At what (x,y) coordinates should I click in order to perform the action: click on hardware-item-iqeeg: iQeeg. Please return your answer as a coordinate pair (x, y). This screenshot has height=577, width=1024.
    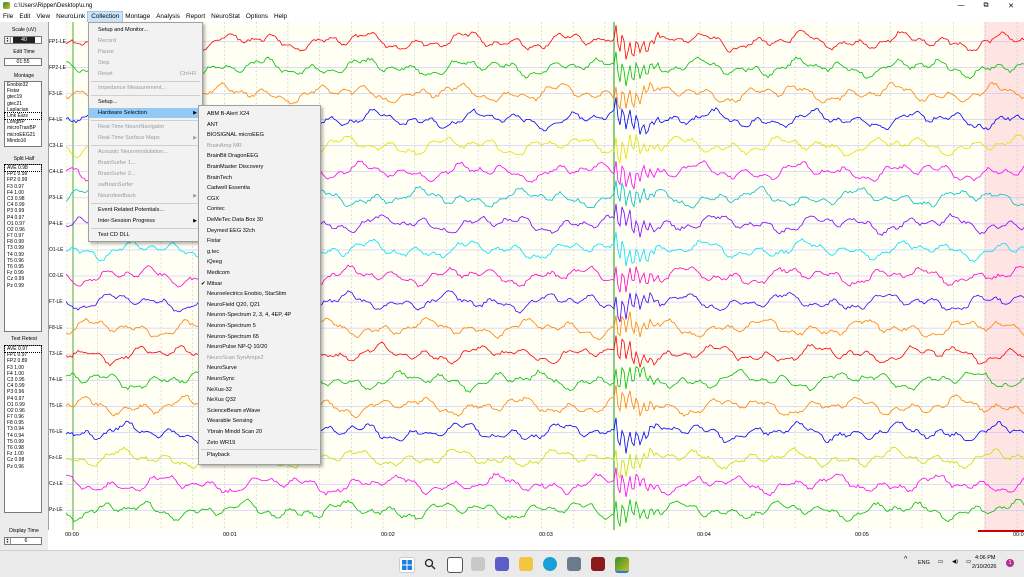
    Looking at the image, I should click on (259, 262).